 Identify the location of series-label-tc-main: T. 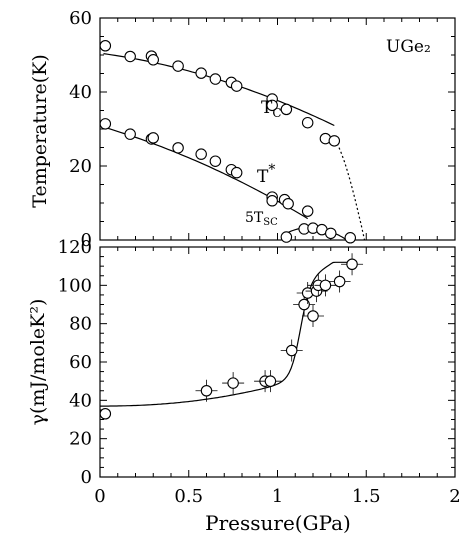
(267, 108).